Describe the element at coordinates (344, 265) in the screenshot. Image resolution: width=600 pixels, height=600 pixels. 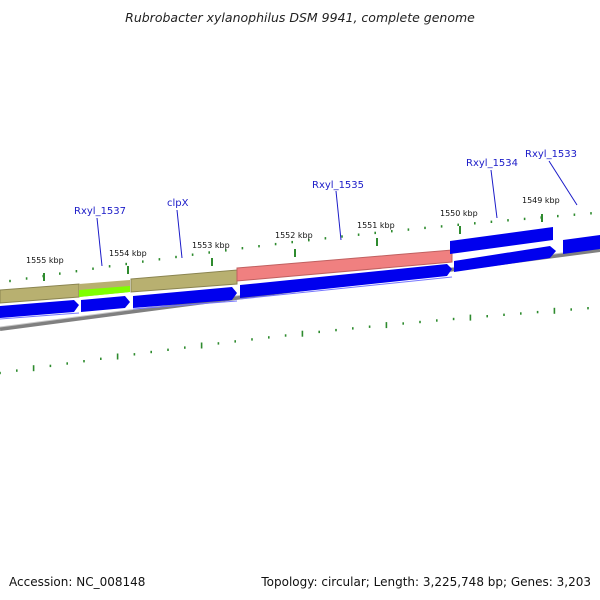
I see `feature-block-red` at that location.